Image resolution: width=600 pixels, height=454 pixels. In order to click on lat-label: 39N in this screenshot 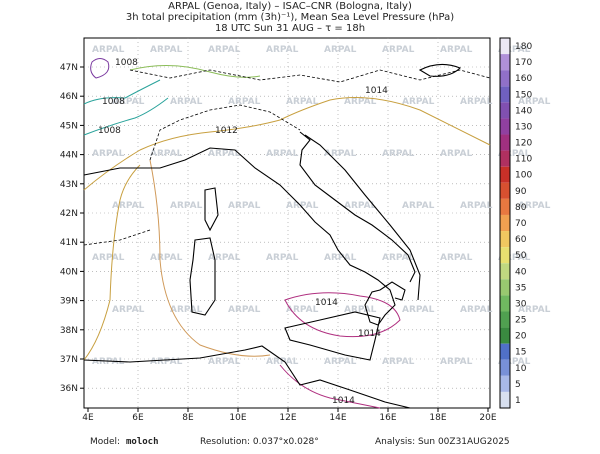, I will do `click(69, 302)`.